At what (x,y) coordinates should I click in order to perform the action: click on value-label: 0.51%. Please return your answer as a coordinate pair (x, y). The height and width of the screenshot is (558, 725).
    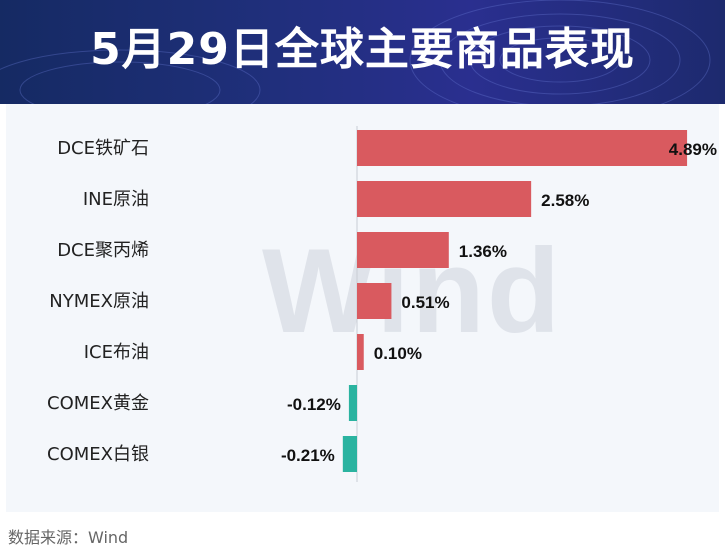
    Looking at the image, I should click on (425, 302).